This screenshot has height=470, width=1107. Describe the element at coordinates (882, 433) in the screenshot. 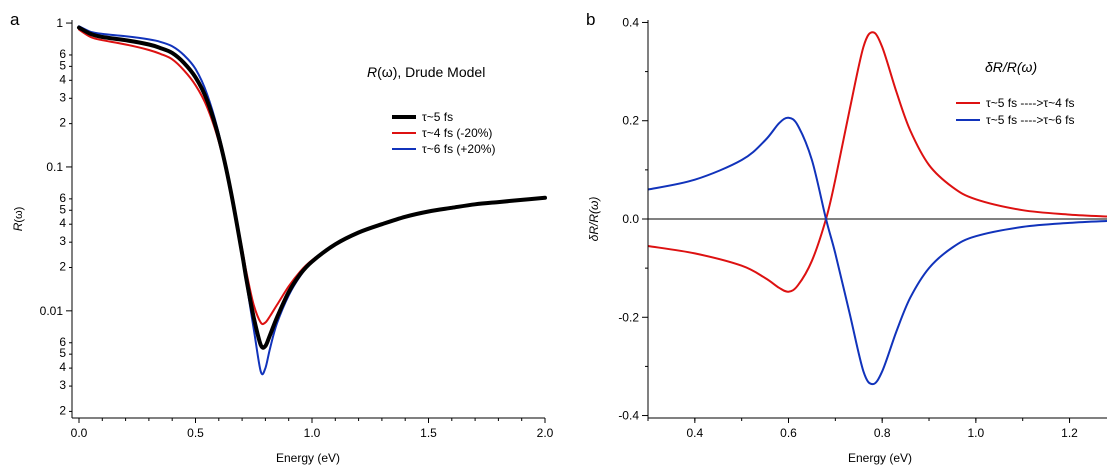

I see `panel-b-x-tick-label: 0.8` at that location.